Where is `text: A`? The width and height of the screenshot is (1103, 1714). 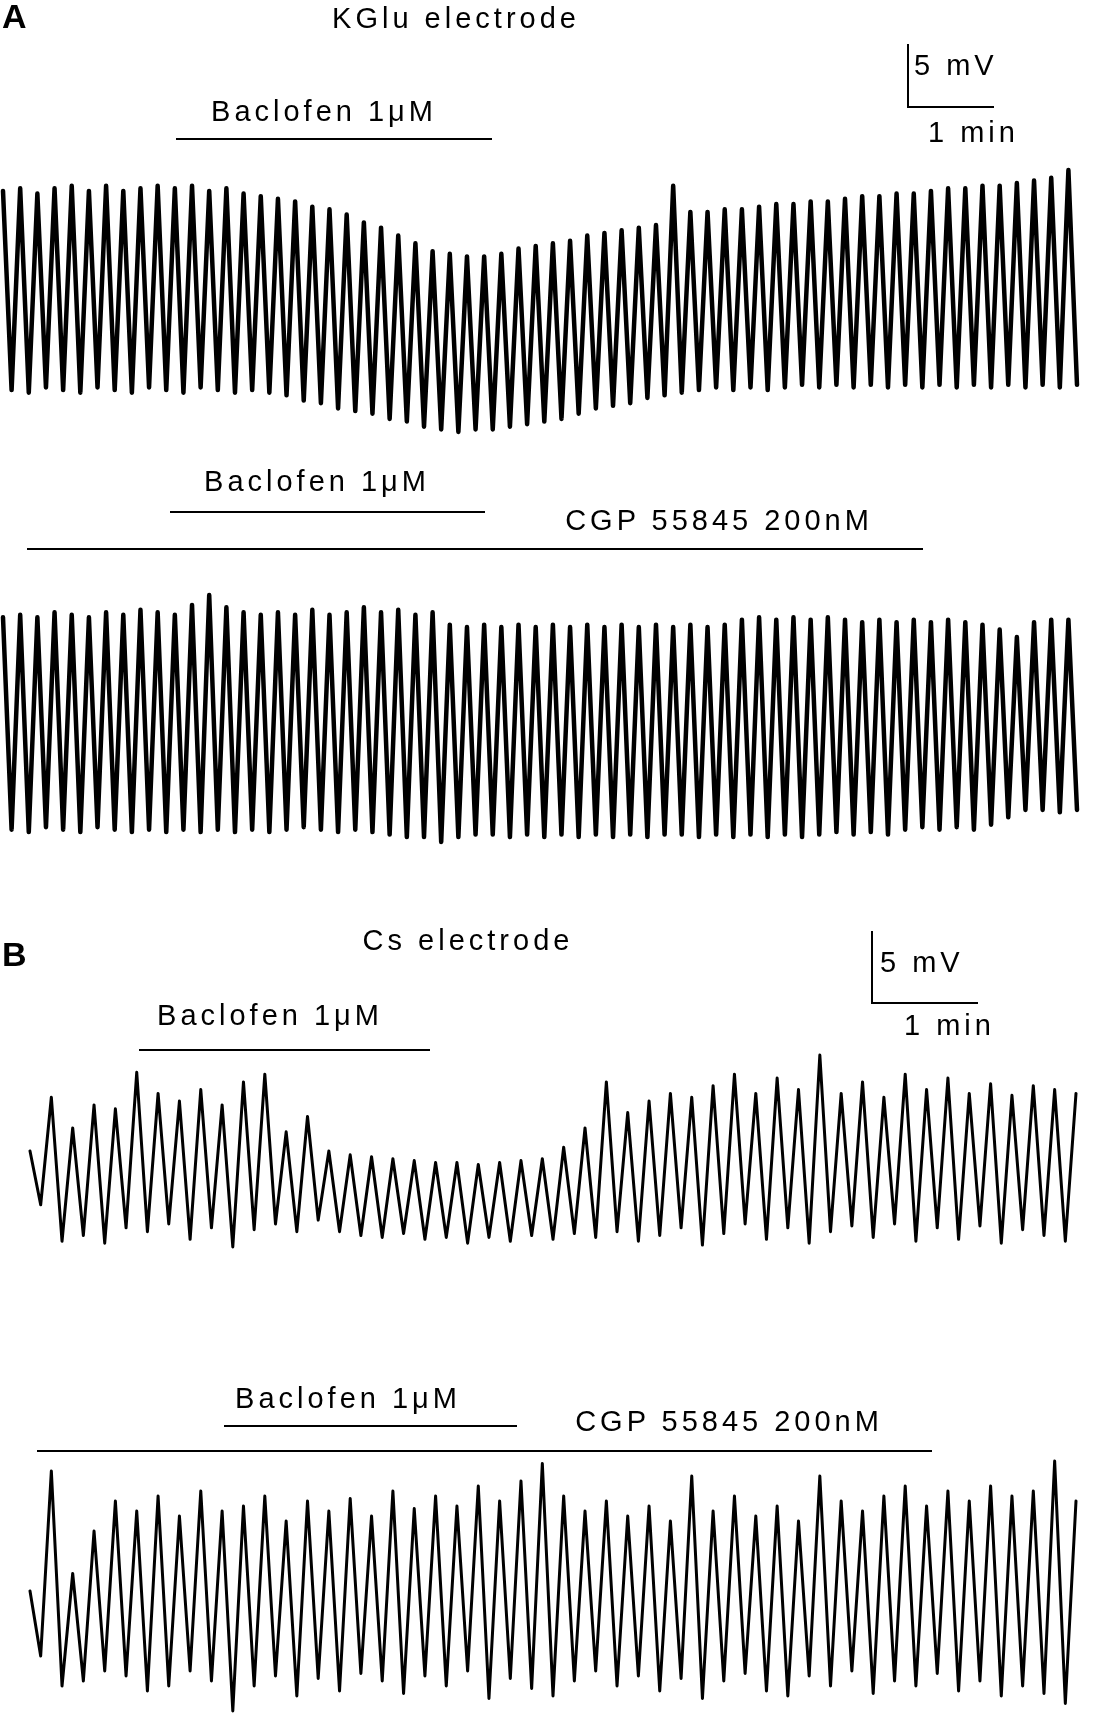
text: A is located at coordinates (14, 18).